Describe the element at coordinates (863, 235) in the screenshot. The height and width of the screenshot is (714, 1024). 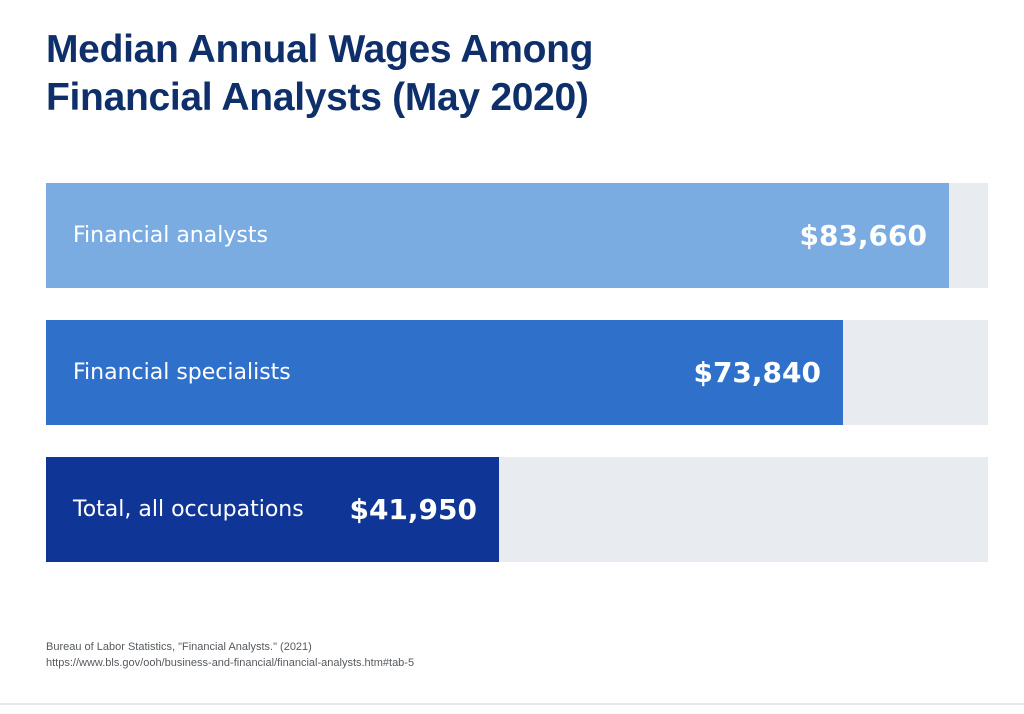
I see `bar-value-label: $83,660` at that location.